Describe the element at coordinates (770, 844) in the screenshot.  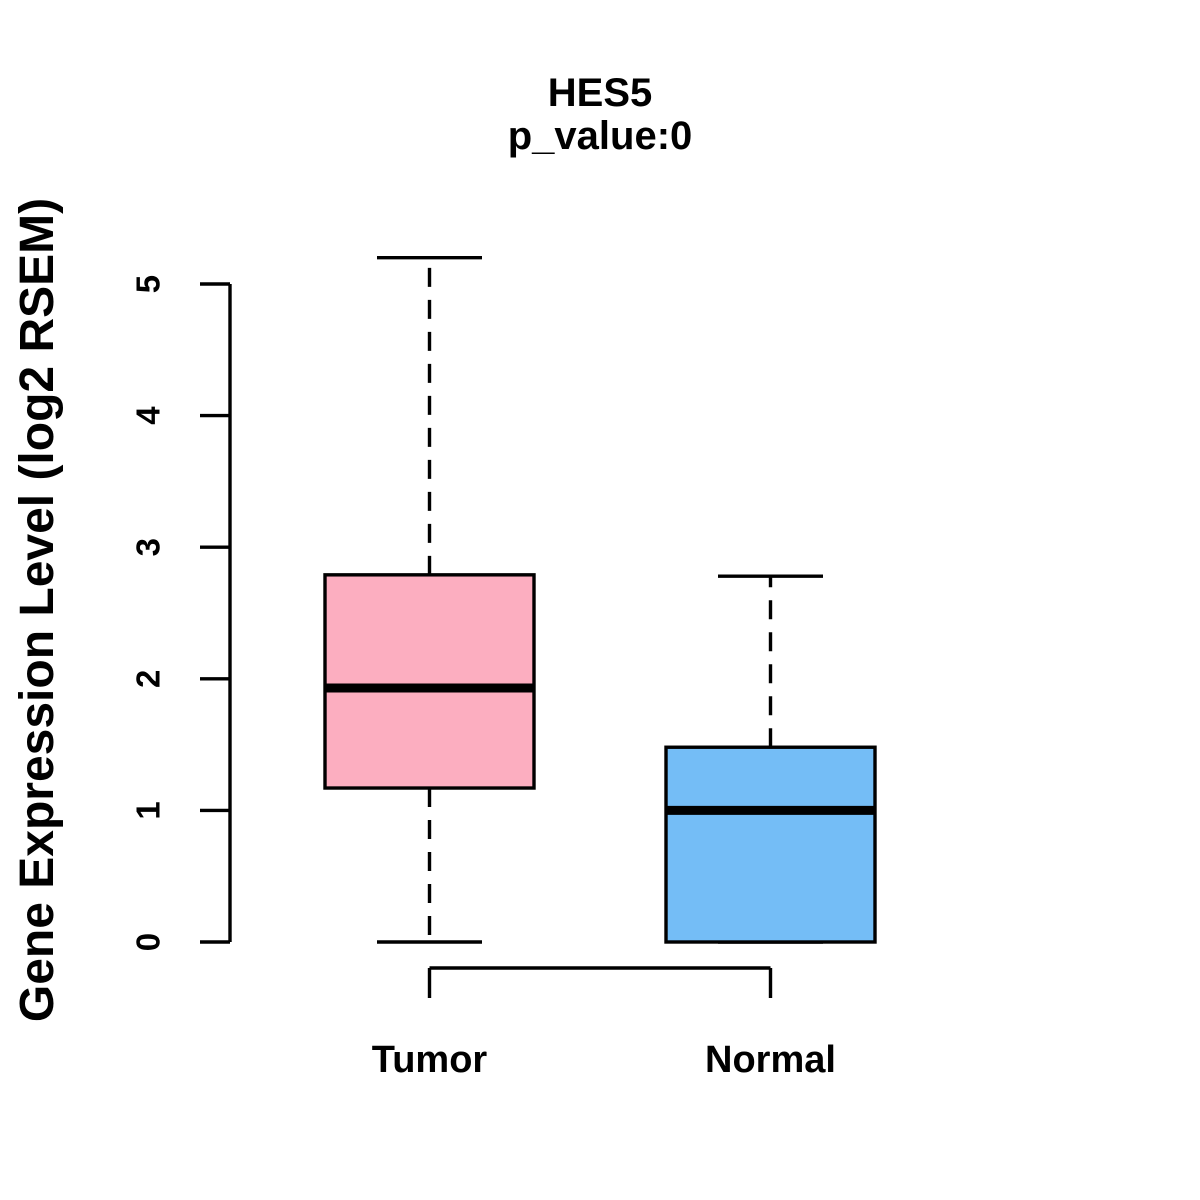
I see `box-normal` at that location.